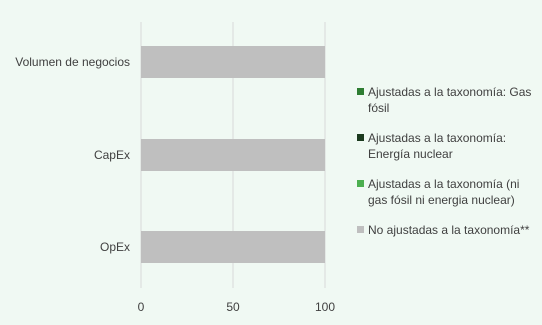 This screenshot has width=542, height=325. I want to click on legend-label: Ajustadas a la taxonomía: Gas fósil, so click(450, 100).